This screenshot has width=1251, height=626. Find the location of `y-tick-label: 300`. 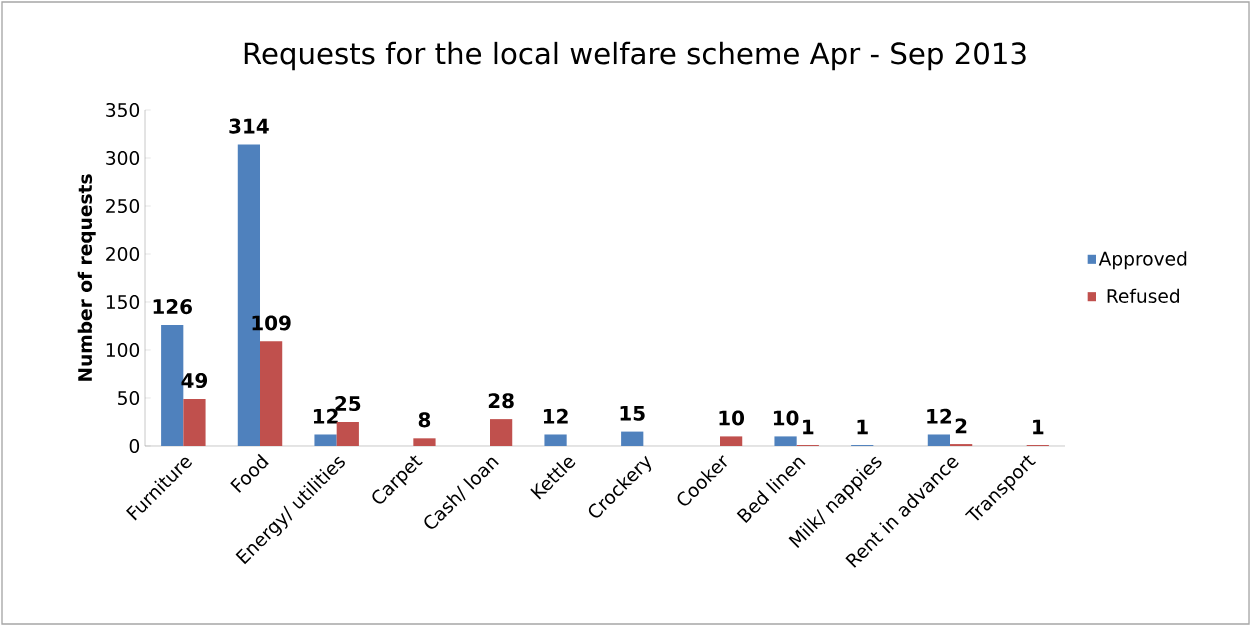

y-tick-label: 300 is located at coordinates (123, 158).